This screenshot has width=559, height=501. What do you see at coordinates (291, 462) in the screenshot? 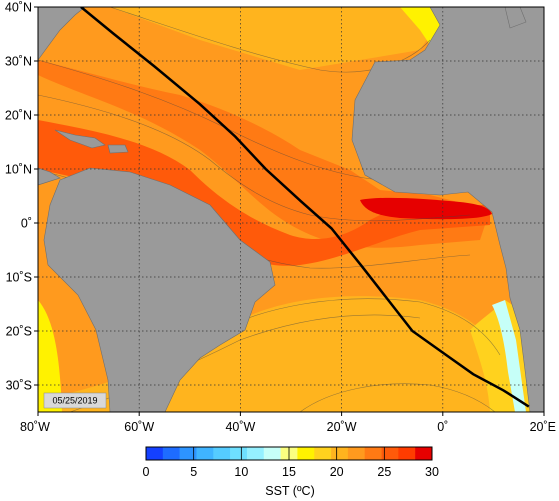
I see `sst-colorbar: 0 5 10 15 20 25 30` at bounding box center [291, 462].